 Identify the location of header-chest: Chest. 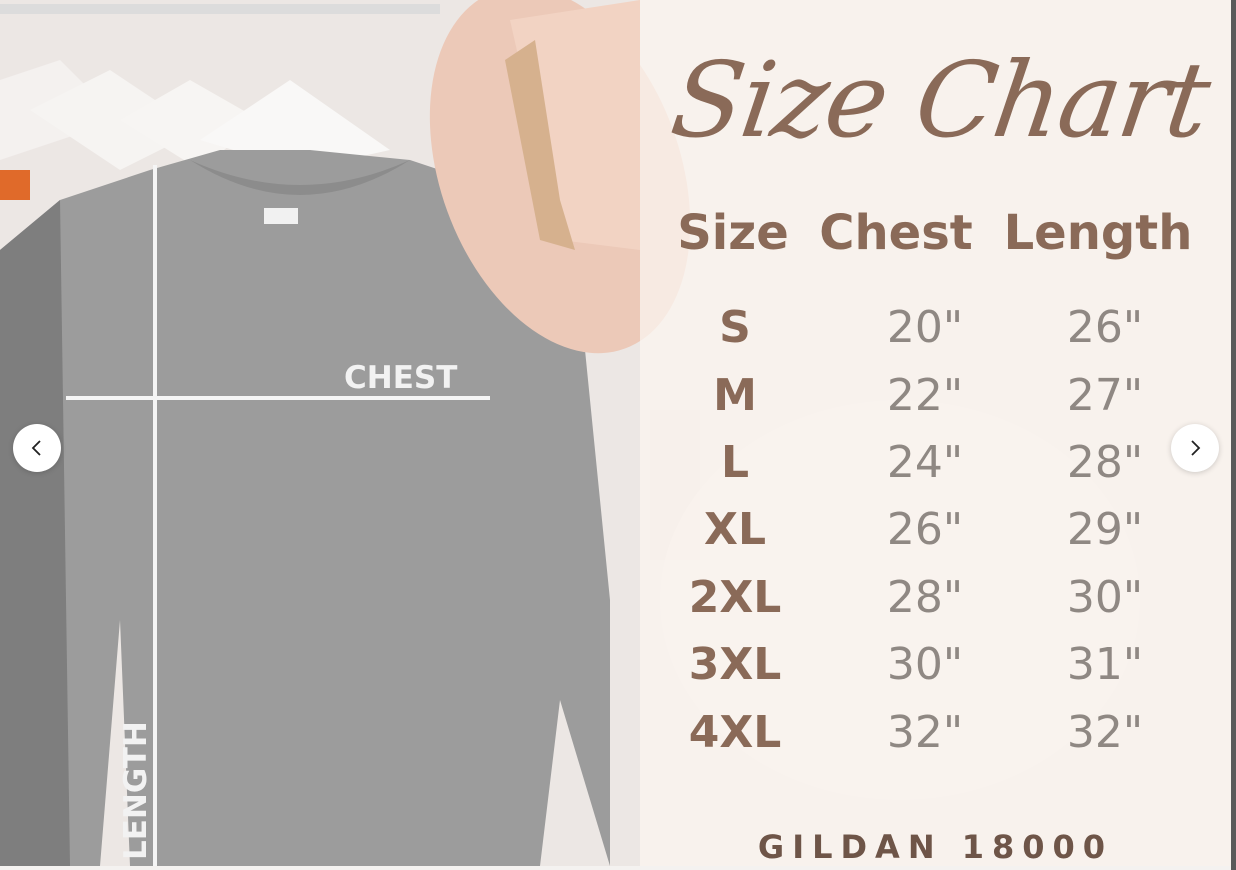
(896, 233).